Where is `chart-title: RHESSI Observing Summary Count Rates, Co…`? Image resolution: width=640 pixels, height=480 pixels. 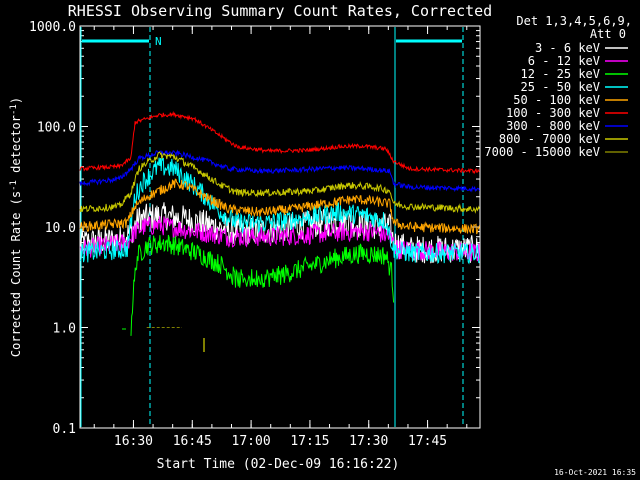 chart-title: RHESSI Observing Summary Count Rates, Co… is located at coordinates (280, 11).